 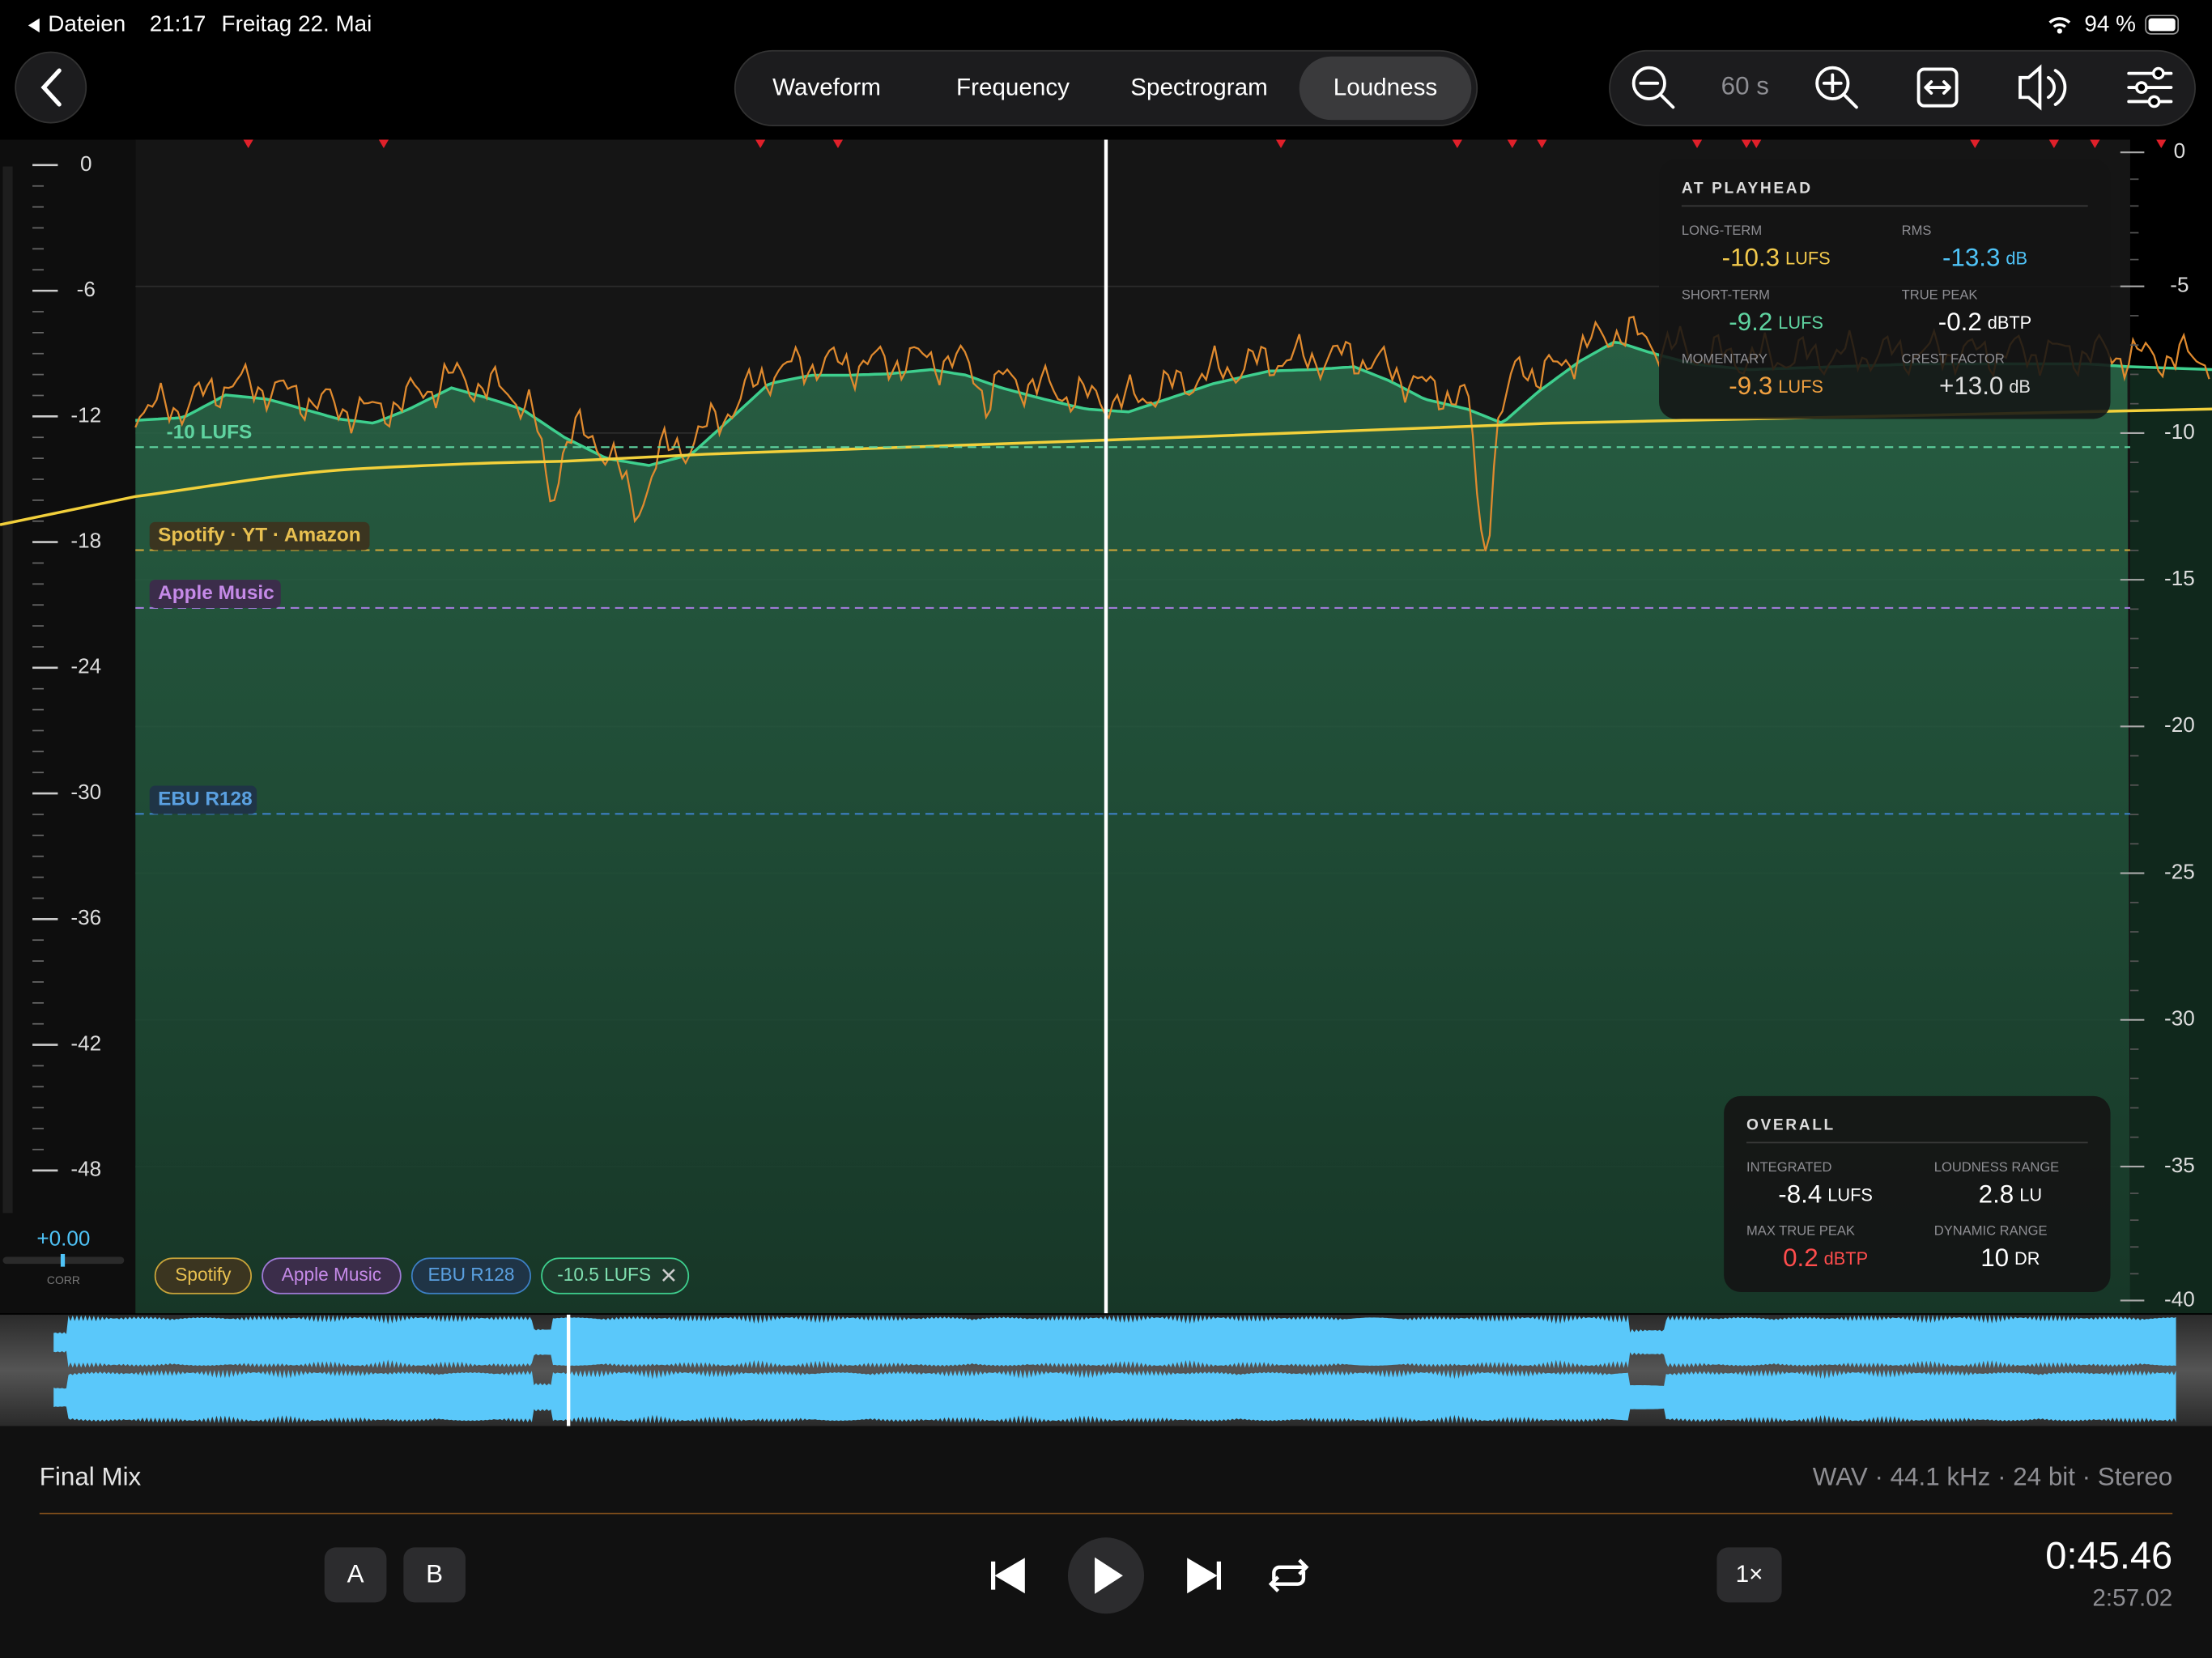 I want to click on zoom-out-icon, so click(x=1657, y=95).